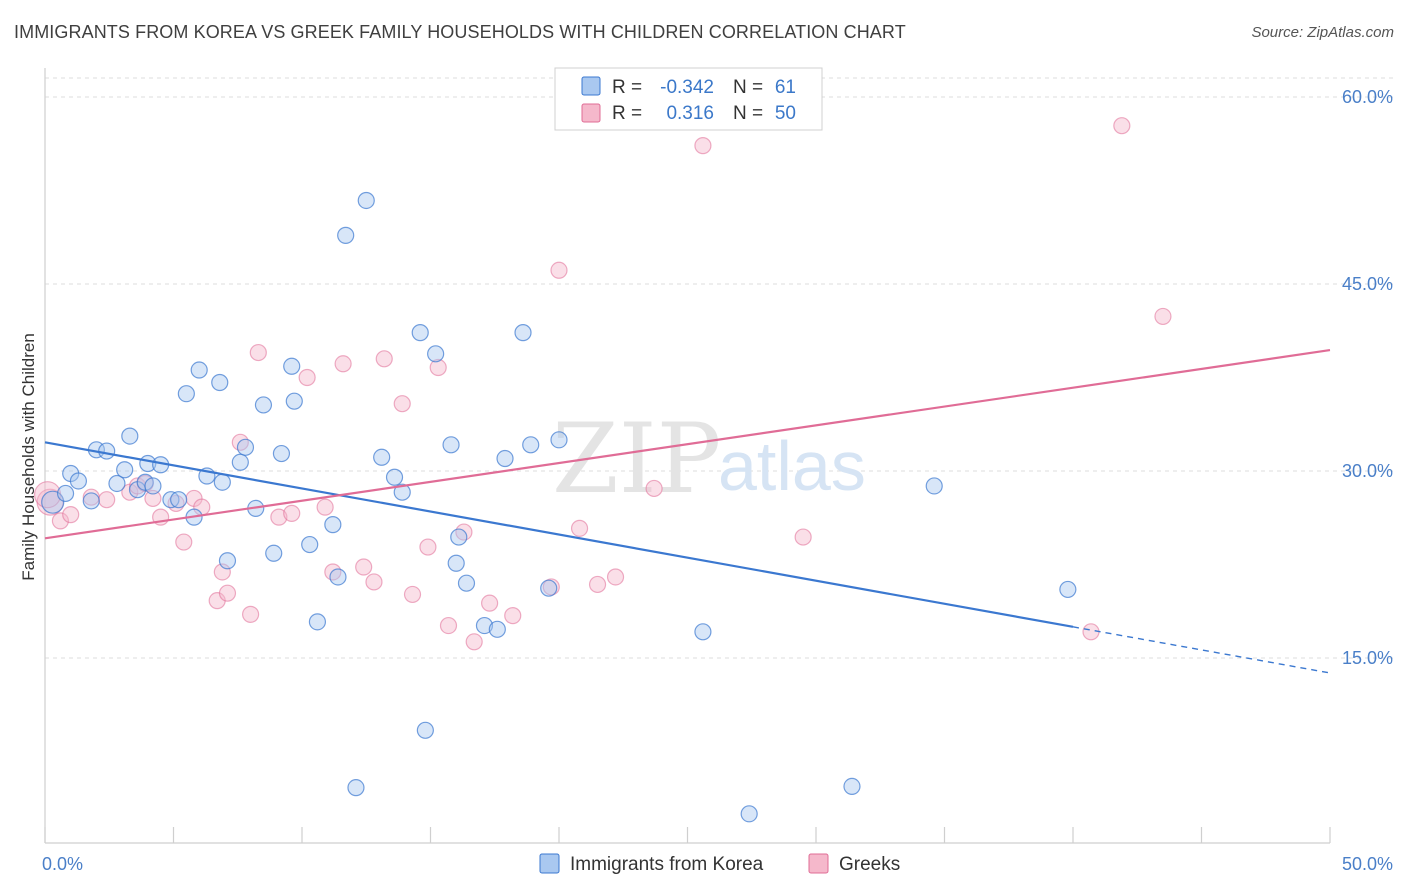  Describe the element at coordinates (62, 864) in the screenshot. I see `x-tick-label: 0.0%` at that location.